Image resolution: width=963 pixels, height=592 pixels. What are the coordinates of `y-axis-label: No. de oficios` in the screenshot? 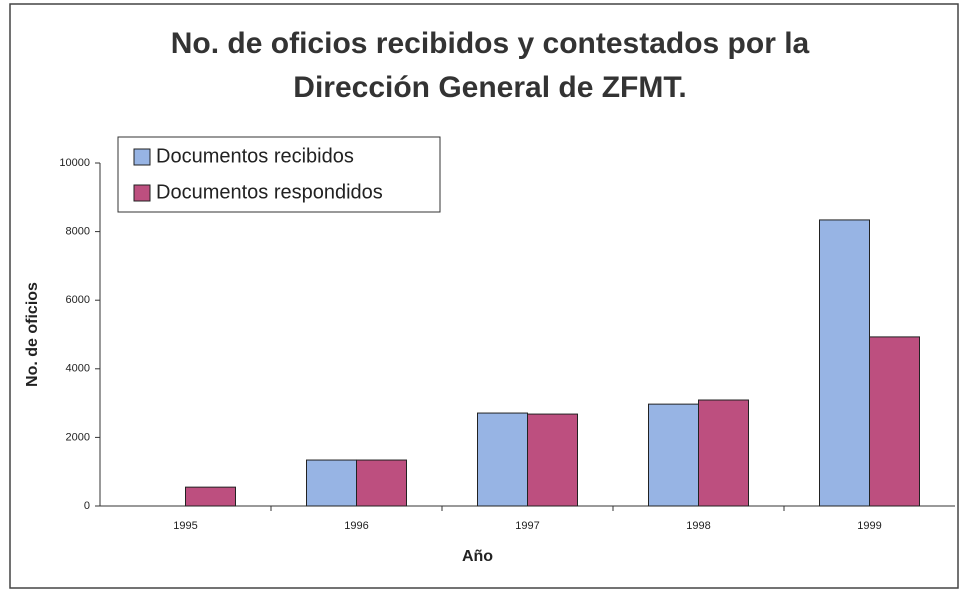 It's located at (32, 334).